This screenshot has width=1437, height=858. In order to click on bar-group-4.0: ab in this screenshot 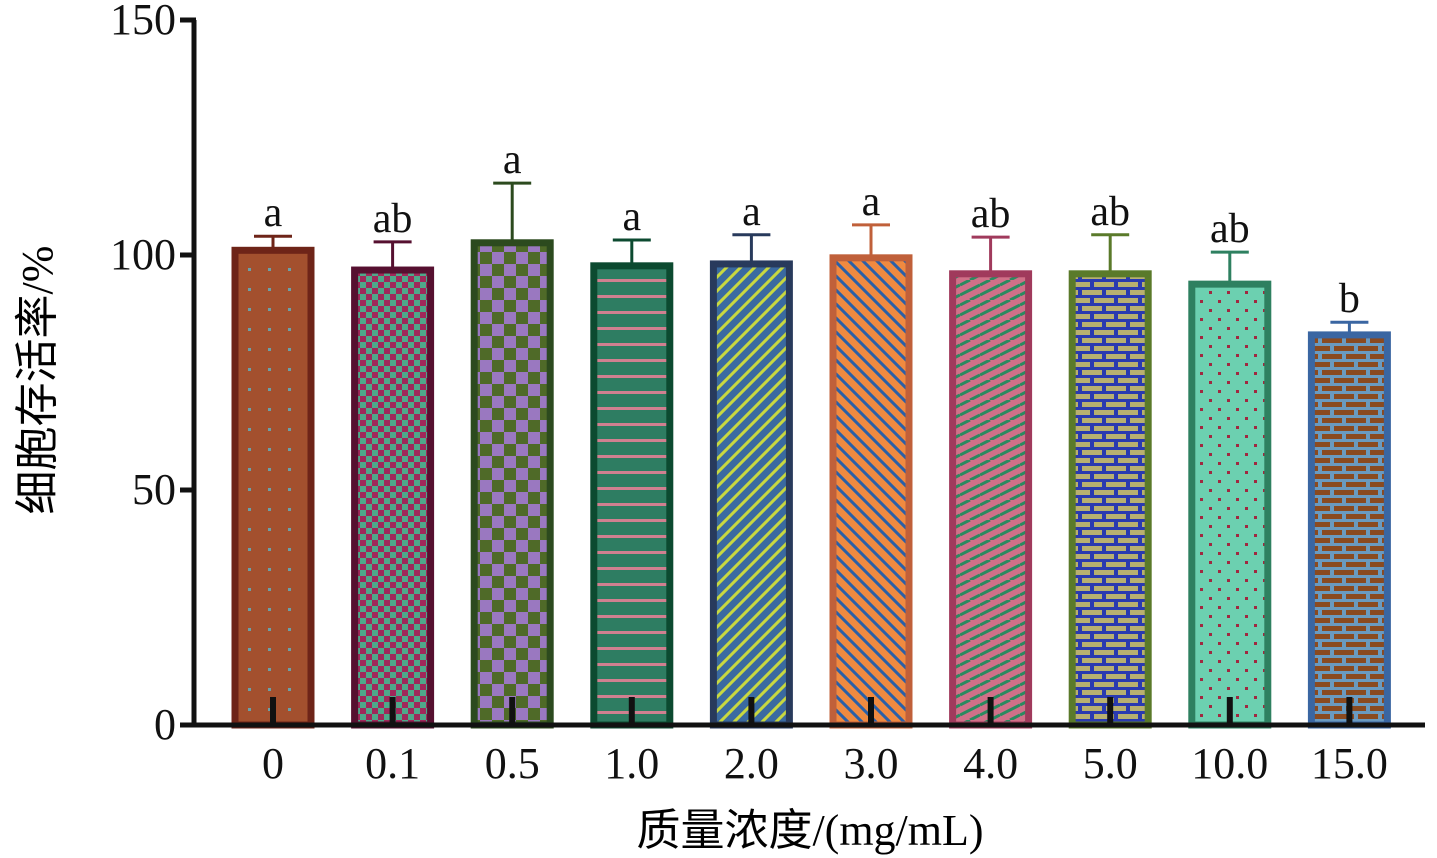, I will do `click(991, 460)`.